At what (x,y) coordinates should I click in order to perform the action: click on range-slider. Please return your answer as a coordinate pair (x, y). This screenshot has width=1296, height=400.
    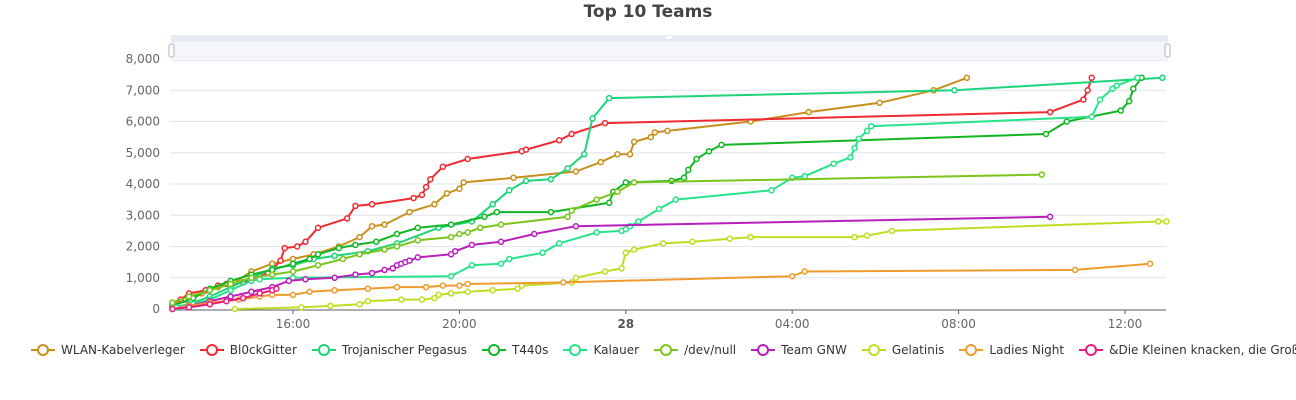
    Looking at the image, I should click on (669, 48).